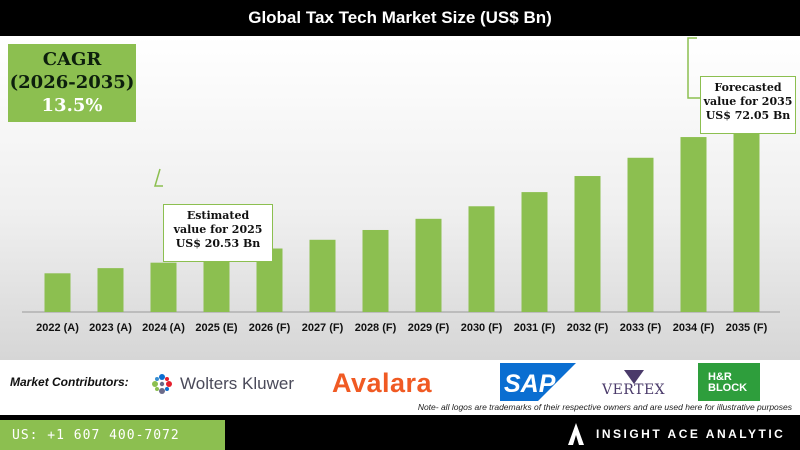 The height and width of the screenshot is (450, 800). What do you see at coordinates (163, 328) in the screenshot?
I see `x-tick-label: 2024 (A)` at bounding box center [163, 328].